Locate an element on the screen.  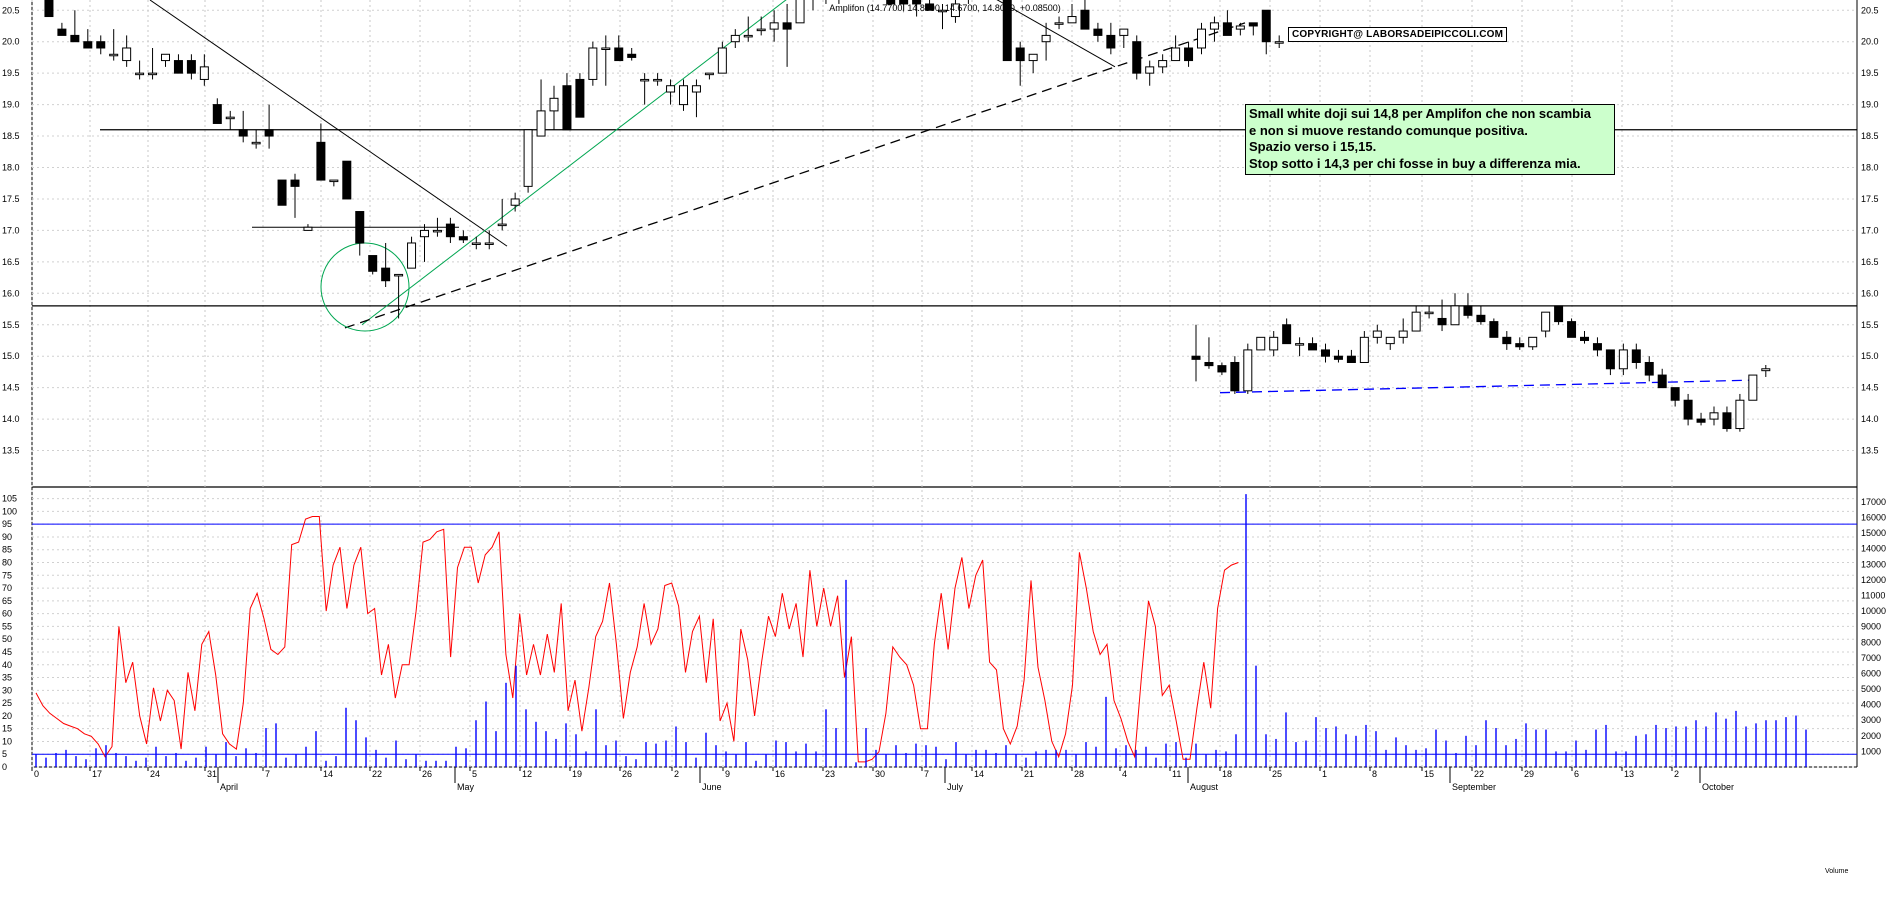
highlight-circle is located at coordinates (365, 287).